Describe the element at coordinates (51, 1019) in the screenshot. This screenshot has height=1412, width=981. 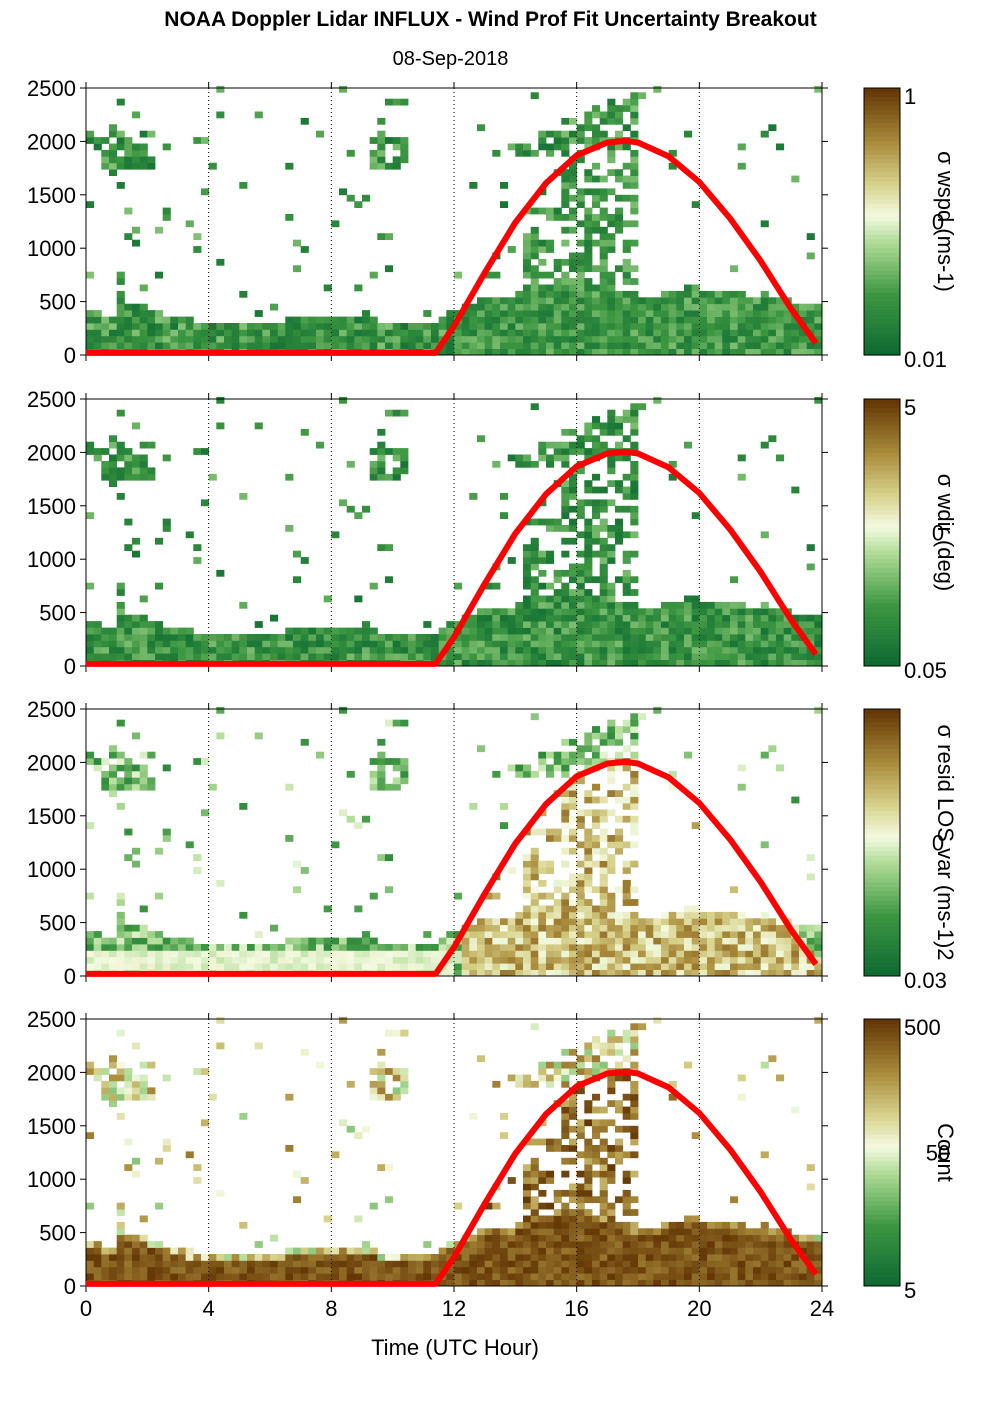
I see `y-tick-label: 2500` at that location.